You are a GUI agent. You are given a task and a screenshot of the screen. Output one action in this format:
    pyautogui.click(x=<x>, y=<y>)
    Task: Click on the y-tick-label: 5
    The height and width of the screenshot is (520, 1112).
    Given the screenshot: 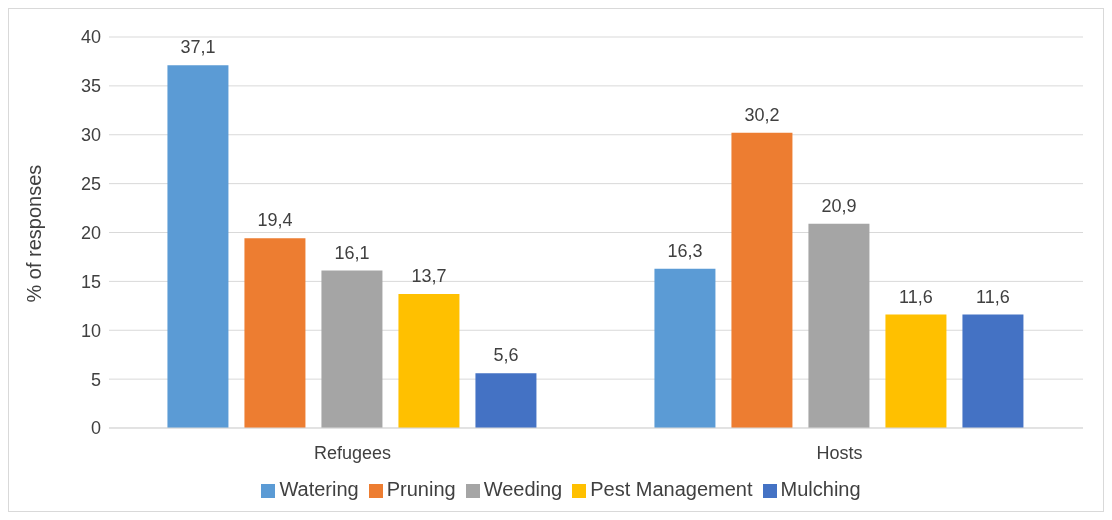 What is the action you would take?
    pyautogui.click(x=95, y=379)
    